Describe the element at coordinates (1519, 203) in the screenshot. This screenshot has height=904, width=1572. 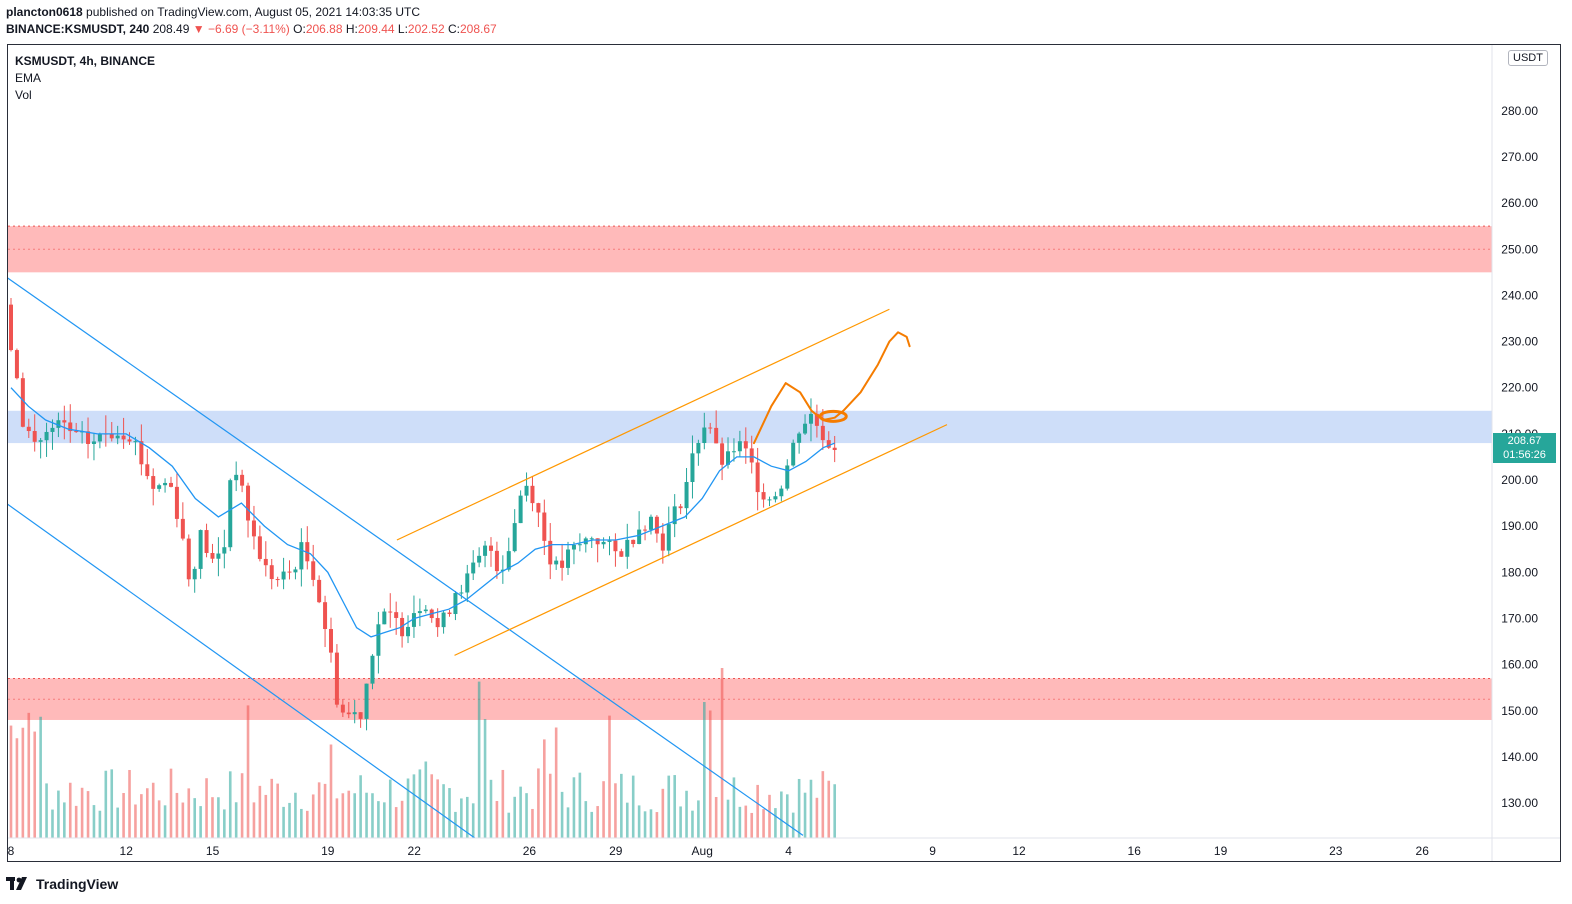
I see `price-tick-label: 260.00` at that location.